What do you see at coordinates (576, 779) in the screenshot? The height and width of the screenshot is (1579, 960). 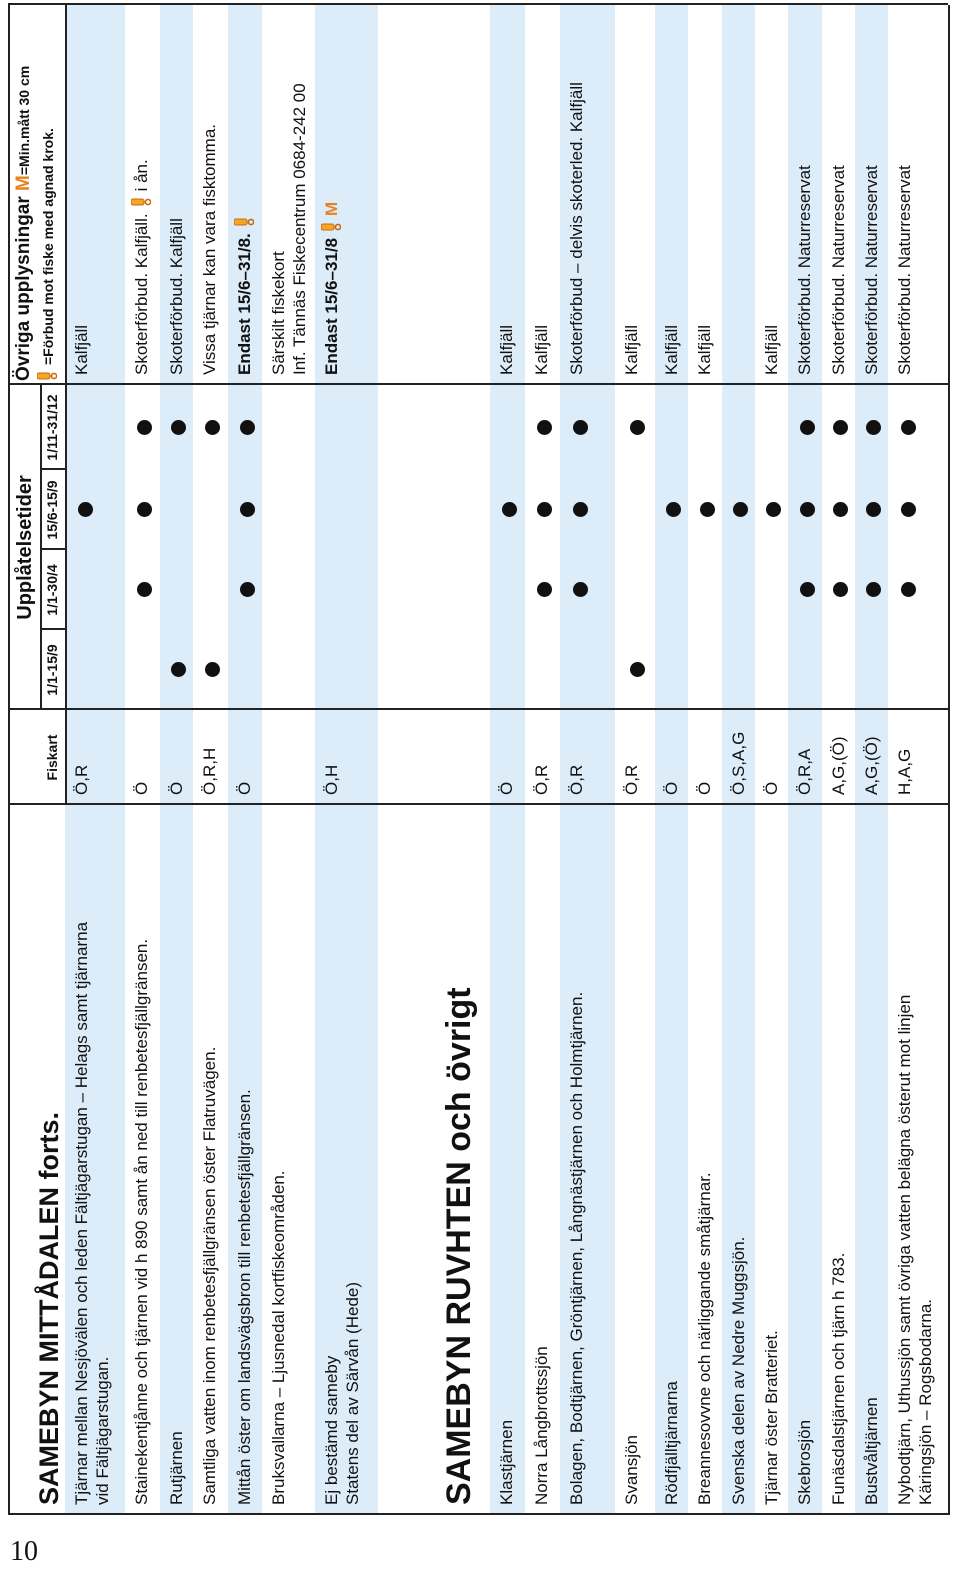 I see `fiskart-cell: Ö,R` at bounding box center [576, 779].